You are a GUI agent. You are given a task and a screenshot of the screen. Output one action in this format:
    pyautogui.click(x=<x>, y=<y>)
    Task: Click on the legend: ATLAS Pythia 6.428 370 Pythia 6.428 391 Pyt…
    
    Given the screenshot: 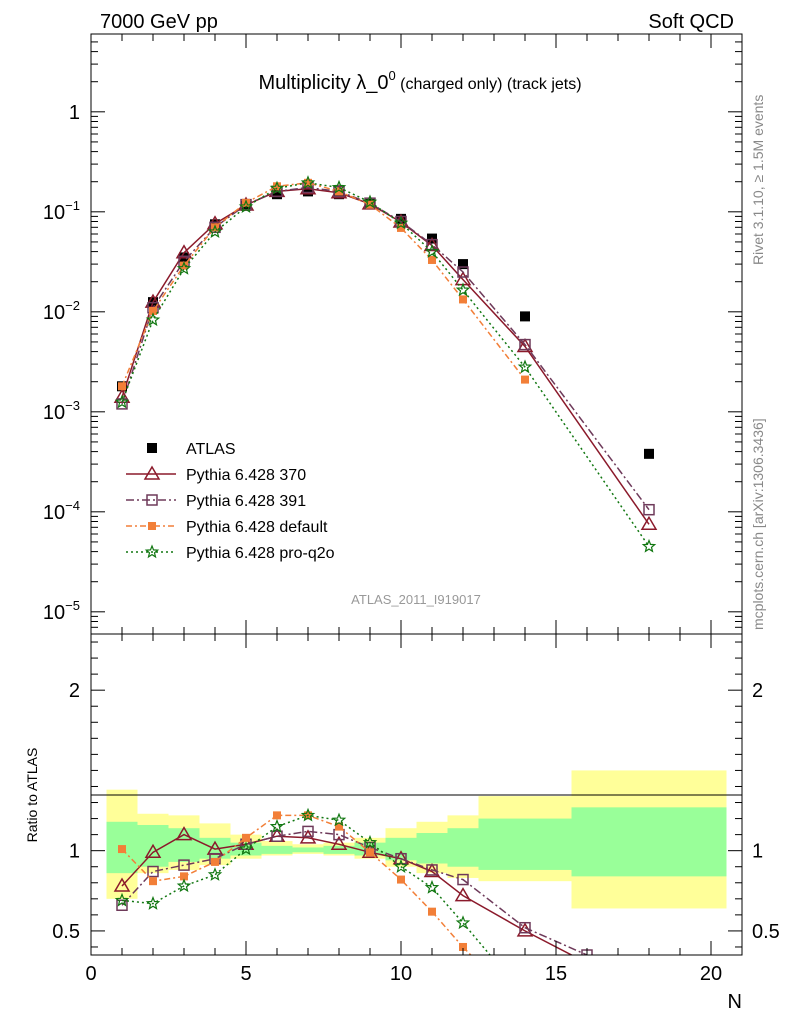 What is the action you would take?
    pyautogui.click(x=230, y=501)
    